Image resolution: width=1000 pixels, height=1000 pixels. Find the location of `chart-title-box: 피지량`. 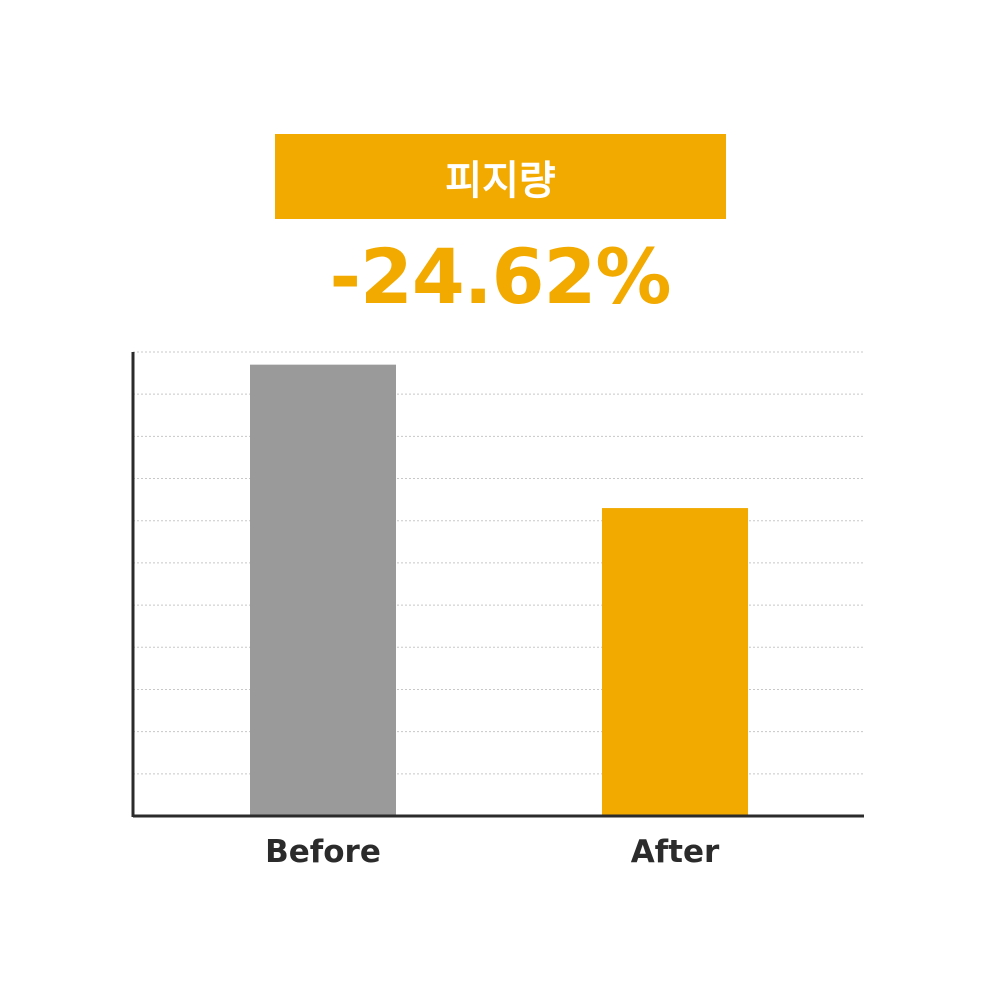

chart-title-box: 피지량 is located at coordinates (500, 176).